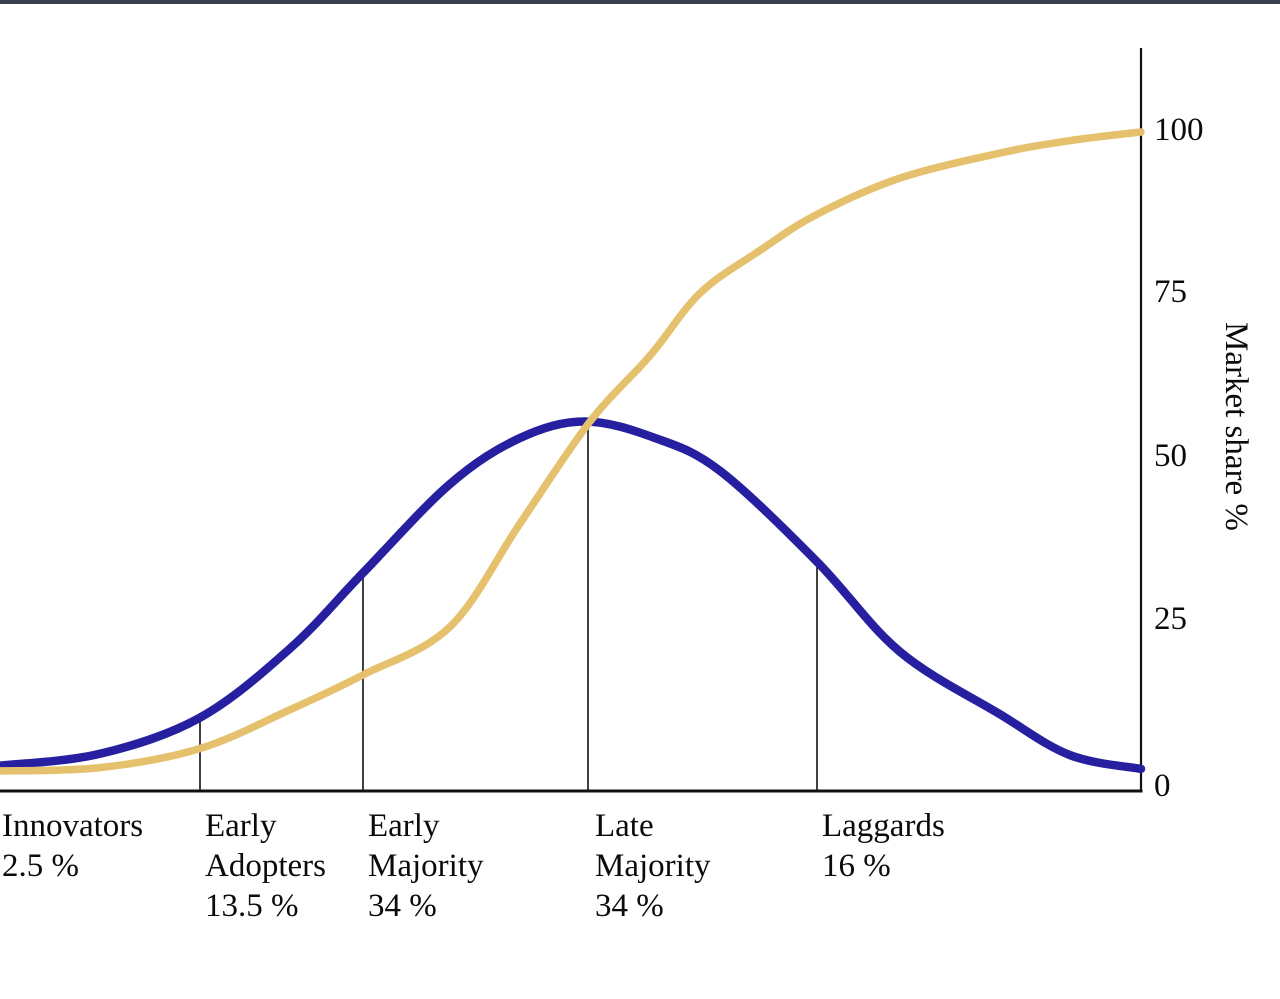 The width and height of the screenshot is (1280, 999). I want to click on y-tick-label-100: 100, so click(1179, 130).